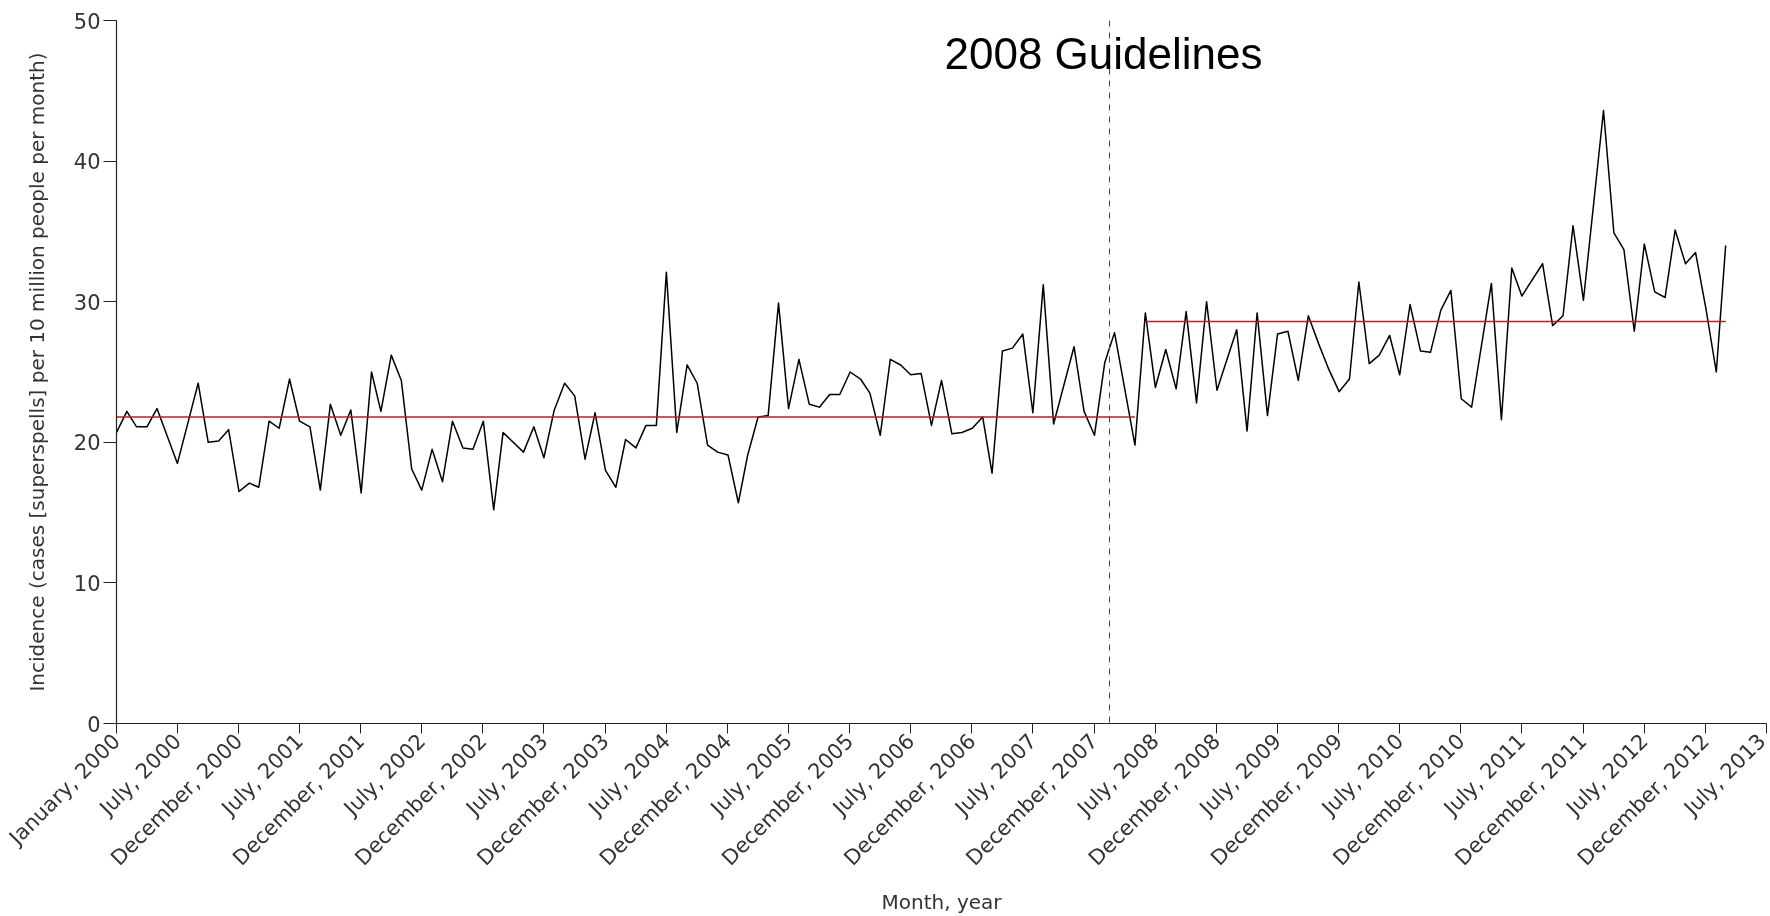  I want to click on y-tick-label: 30, so click(87, 302).